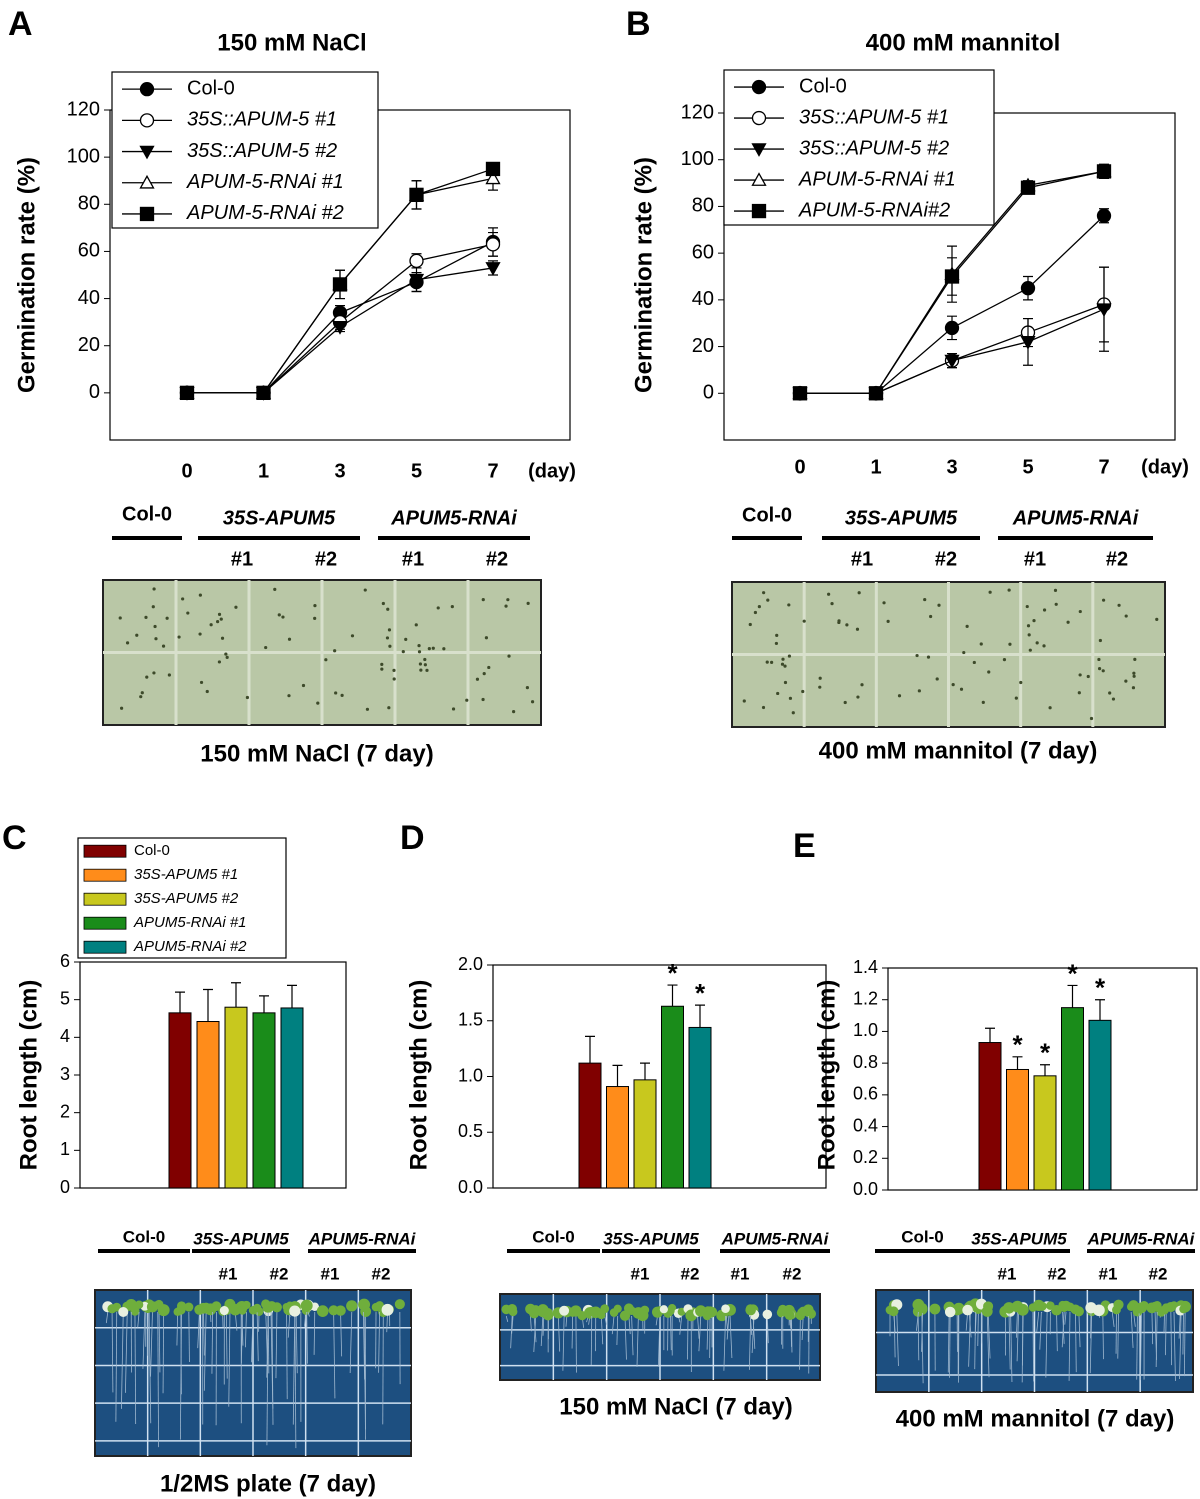 This screenshot has width=1200, height=1499. I want to click on replicate-label: #1, so click(330, 1273).